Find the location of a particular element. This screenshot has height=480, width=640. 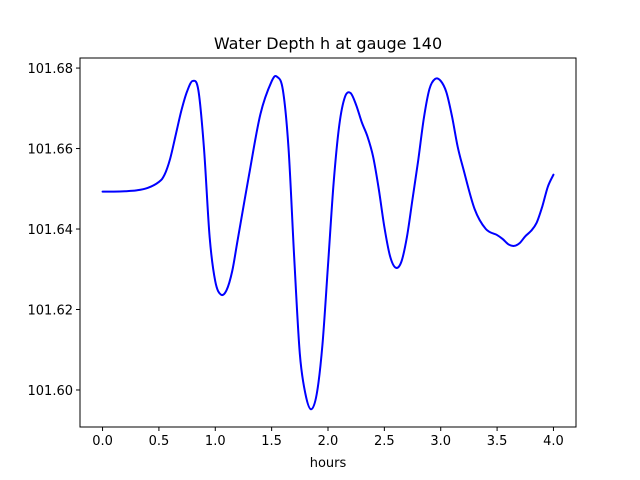

chart-title: Water Depth h at gauge 140 is located at coordinates (328, 43).